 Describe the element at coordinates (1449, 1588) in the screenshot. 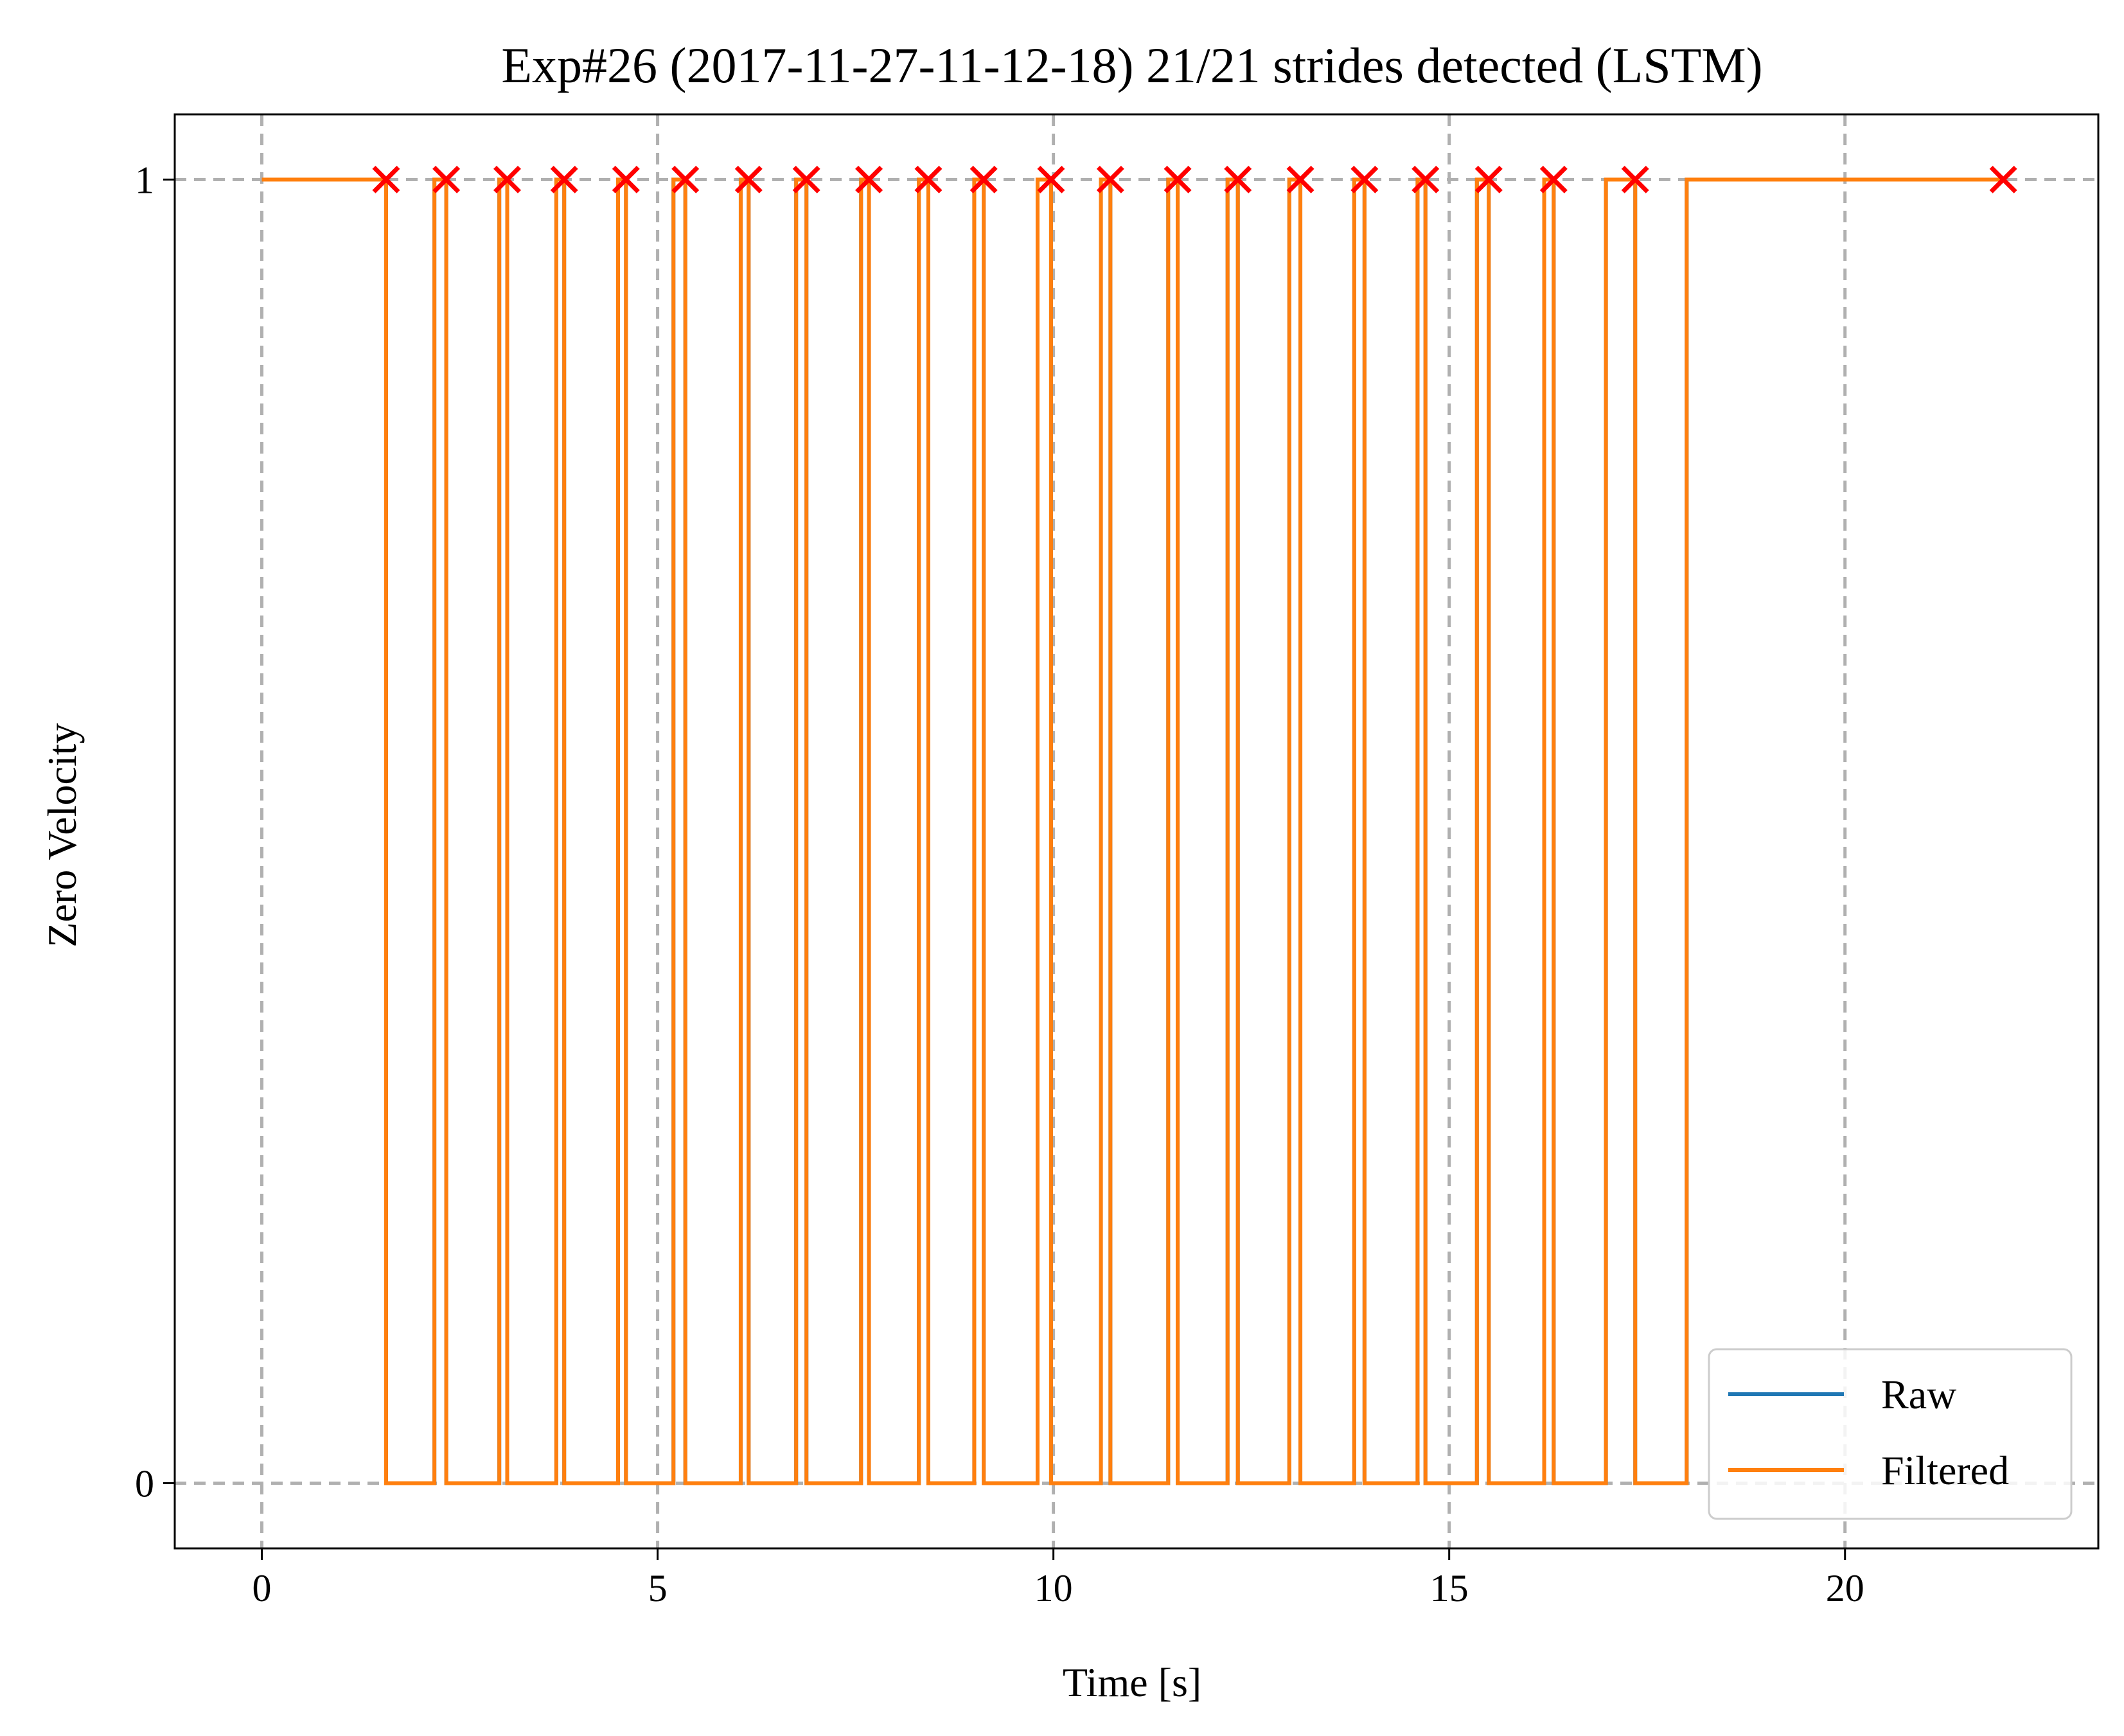

I see `x-tick-label: 15` at that location.